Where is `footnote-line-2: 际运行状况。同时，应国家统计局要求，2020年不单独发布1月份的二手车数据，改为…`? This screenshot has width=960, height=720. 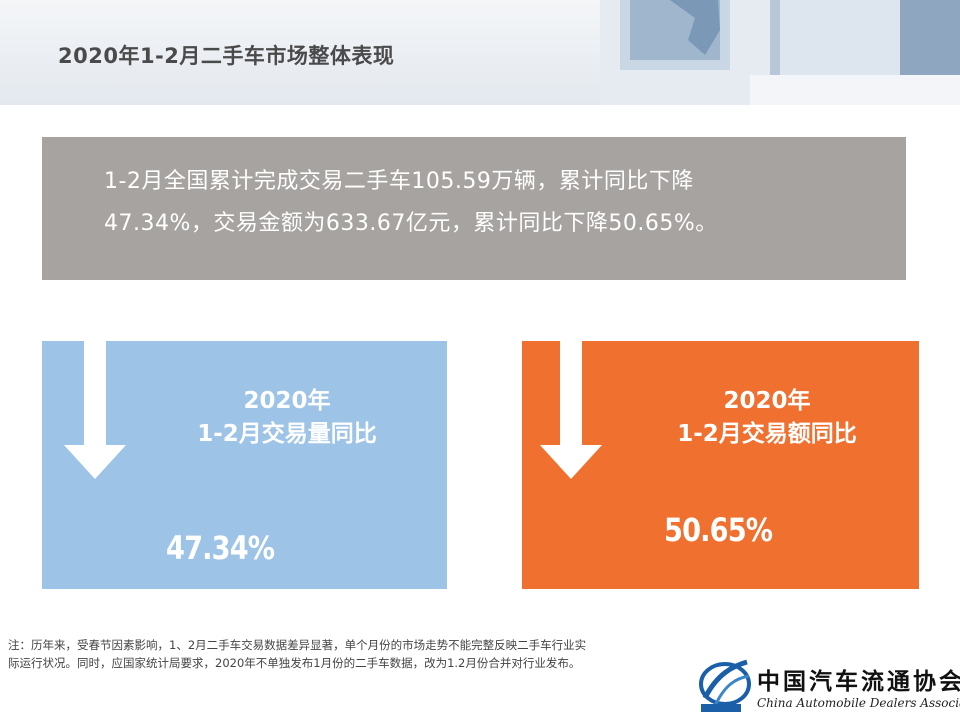 footnote-line-2: 际运行状况。同时，应国家统计局要求，2020年不单独发布1月份的二手车数据，改为… is located at coordinates (294, 663).